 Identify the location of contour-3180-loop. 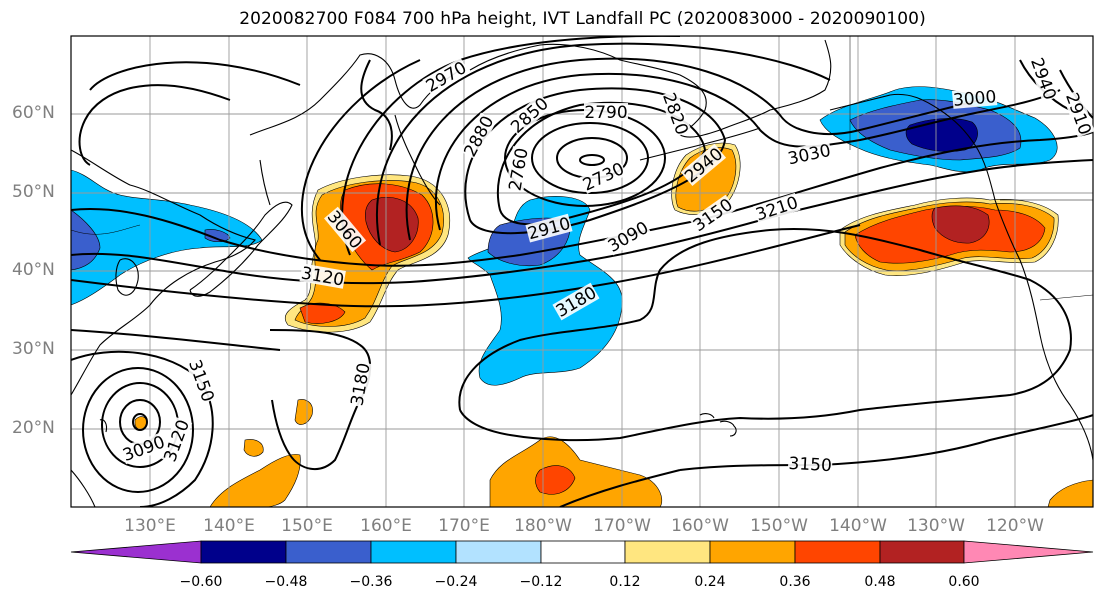
(320, 399).